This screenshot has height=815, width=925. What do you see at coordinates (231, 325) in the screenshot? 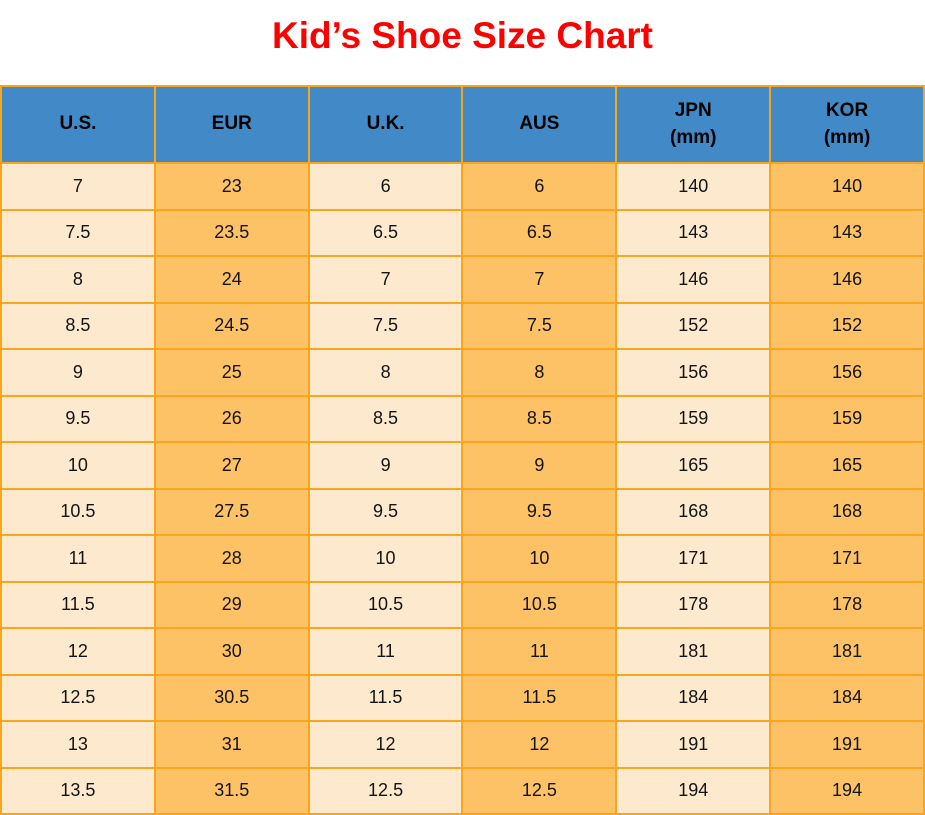
I see `table-cell: 24.5` at bounding box center [231, 325].